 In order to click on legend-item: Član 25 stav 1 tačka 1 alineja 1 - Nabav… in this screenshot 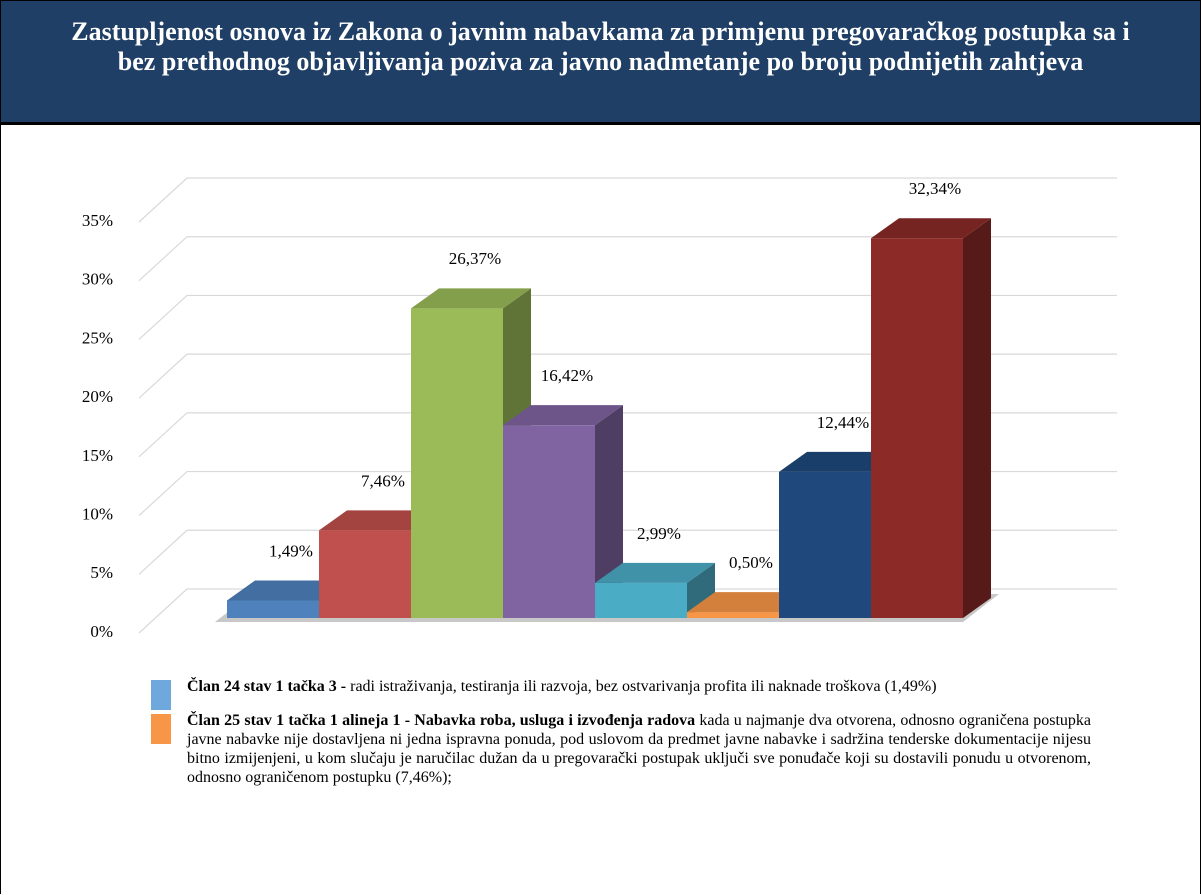, I will do `click(621, 749)`.